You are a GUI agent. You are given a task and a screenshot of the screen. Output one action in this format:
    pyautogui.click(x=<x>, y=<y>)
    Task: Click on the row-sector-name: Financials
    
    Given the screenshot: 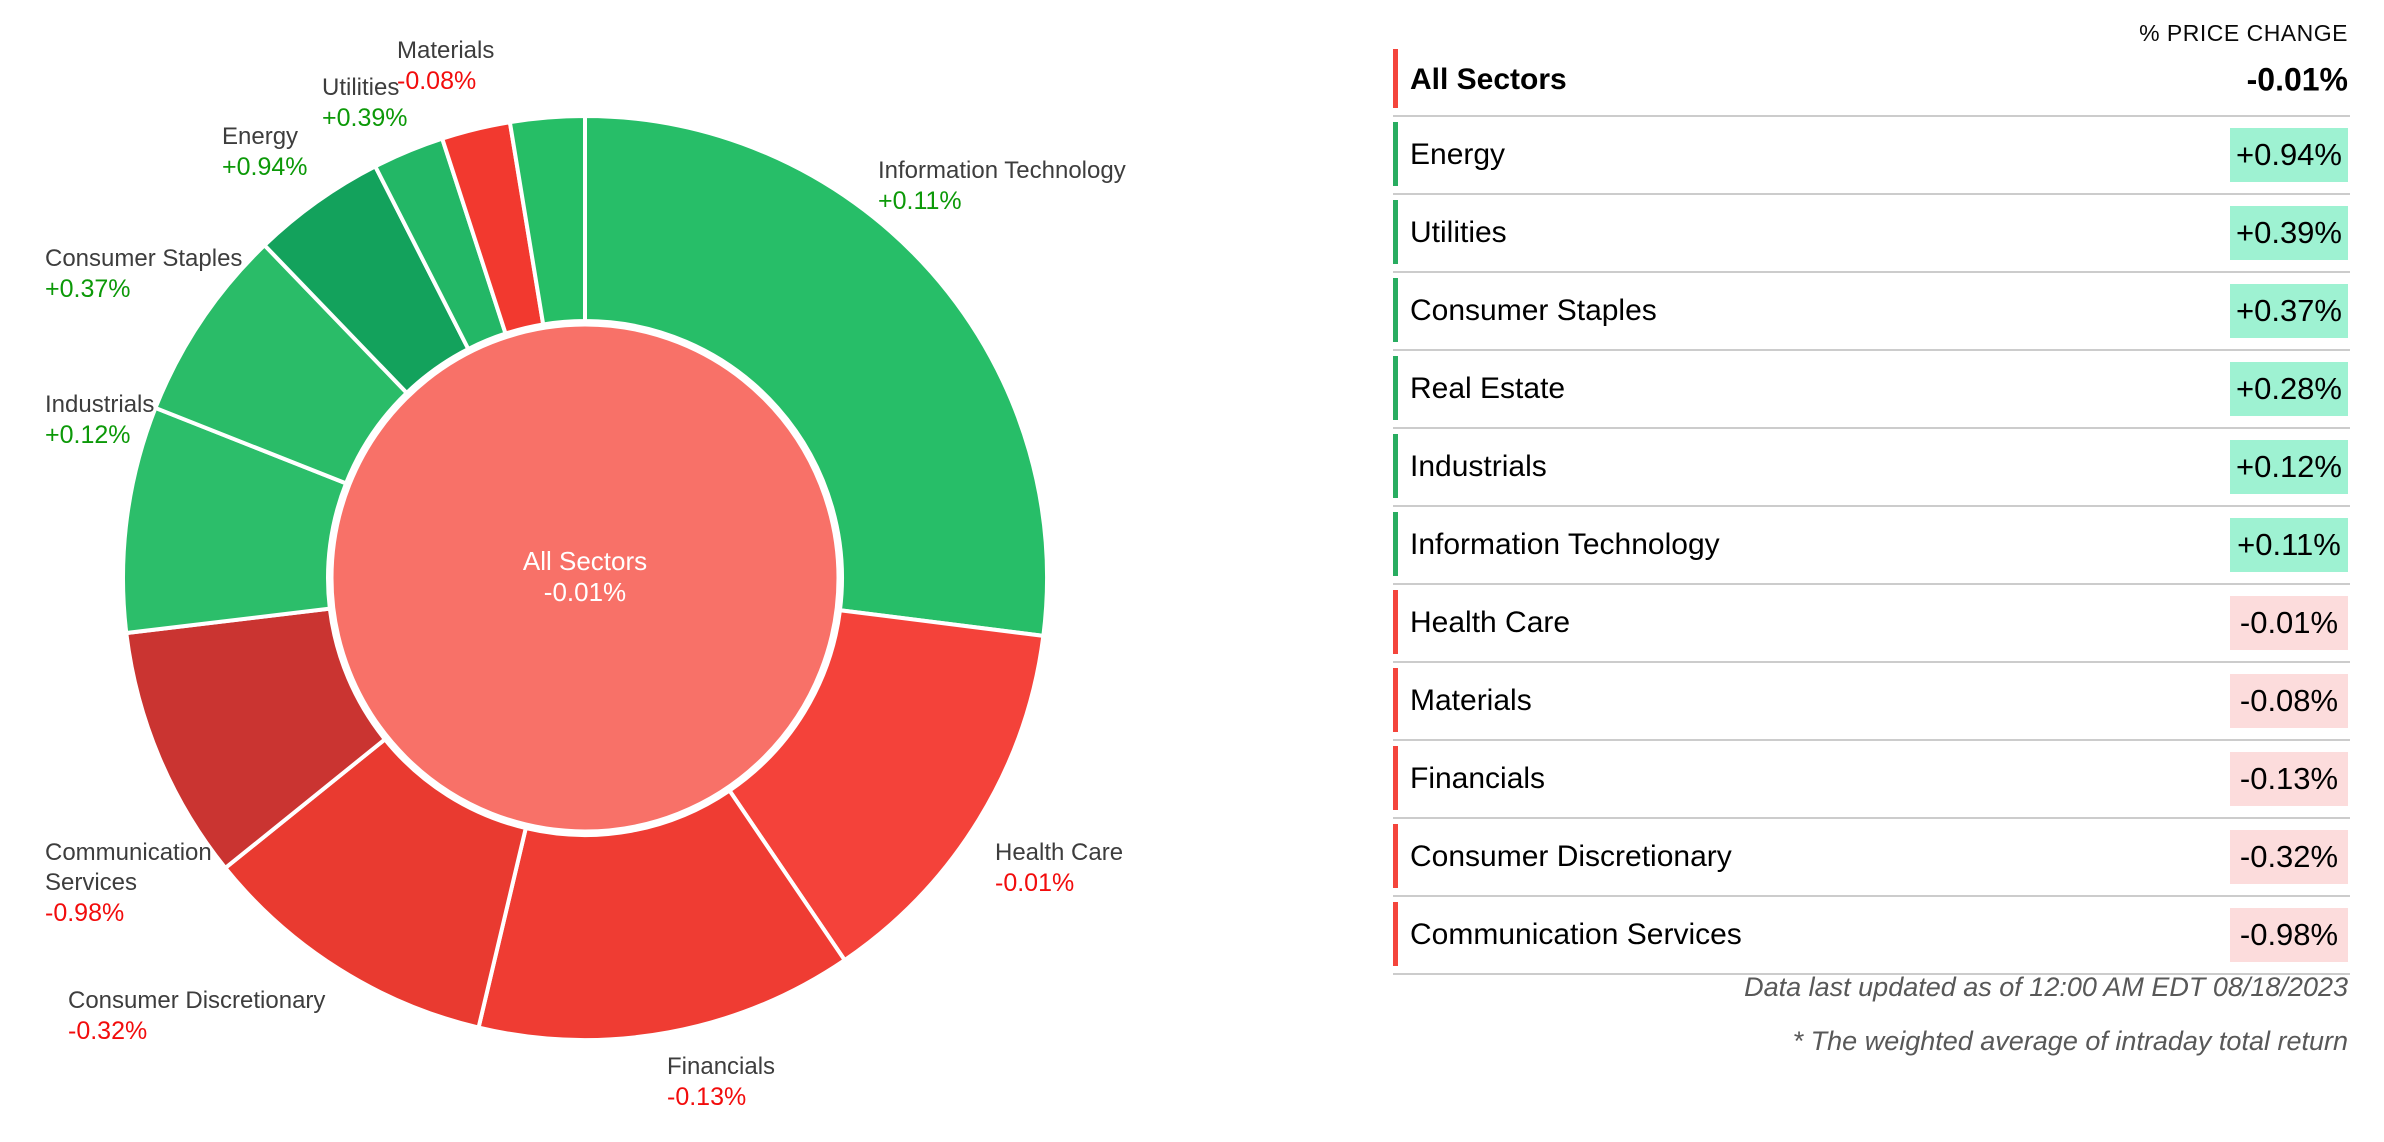 What is the action you would take?
    pyautogui.click(x=1478, y=778)
    